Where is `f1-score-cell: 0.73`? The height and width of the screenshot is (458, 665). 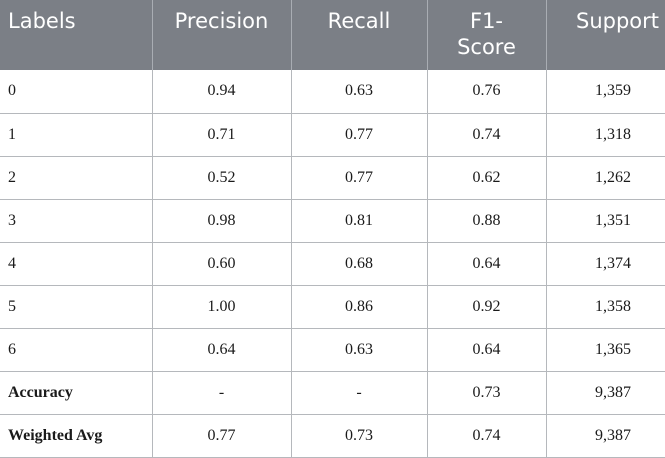
f1-score-cell: 0.73 is located at coordinates (486, 393).